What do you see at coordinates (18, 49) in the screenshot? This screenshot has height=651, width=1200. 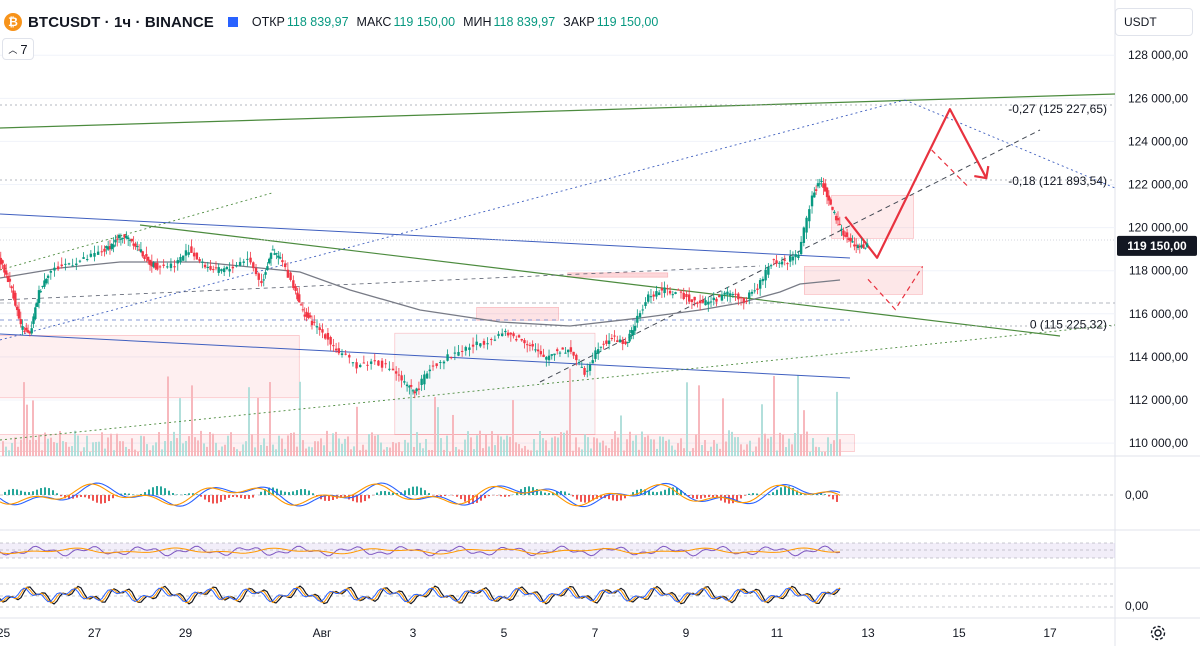 I see `indicators-toggle-button: ︿ 7` at bounding box center [18, 49].